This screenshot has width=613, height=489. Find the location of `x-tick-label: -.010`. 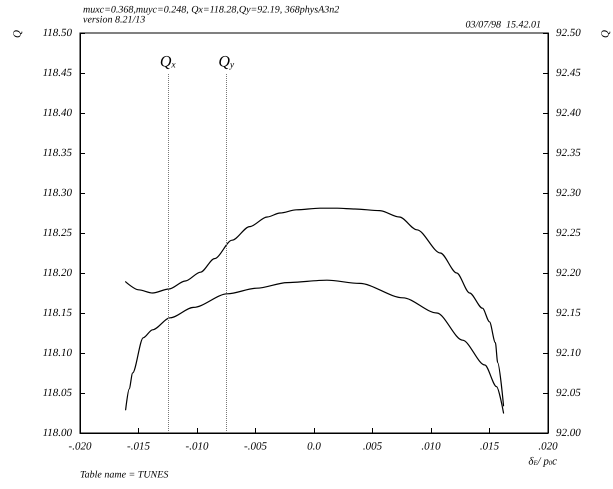

x-tick-label: -.010 is located at coordinates (197, 446).